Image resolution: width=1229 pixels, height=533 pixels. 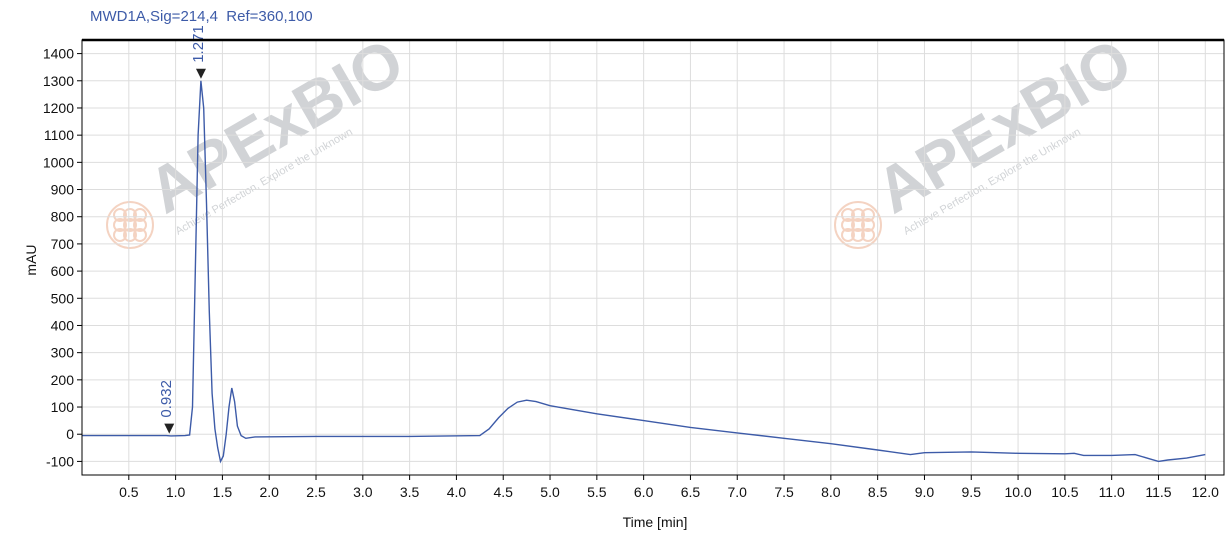 What do you see at coordinates (63, 298) in the screenshot?
I see `y-tick-label: 500` at bounding box center [63, 298].